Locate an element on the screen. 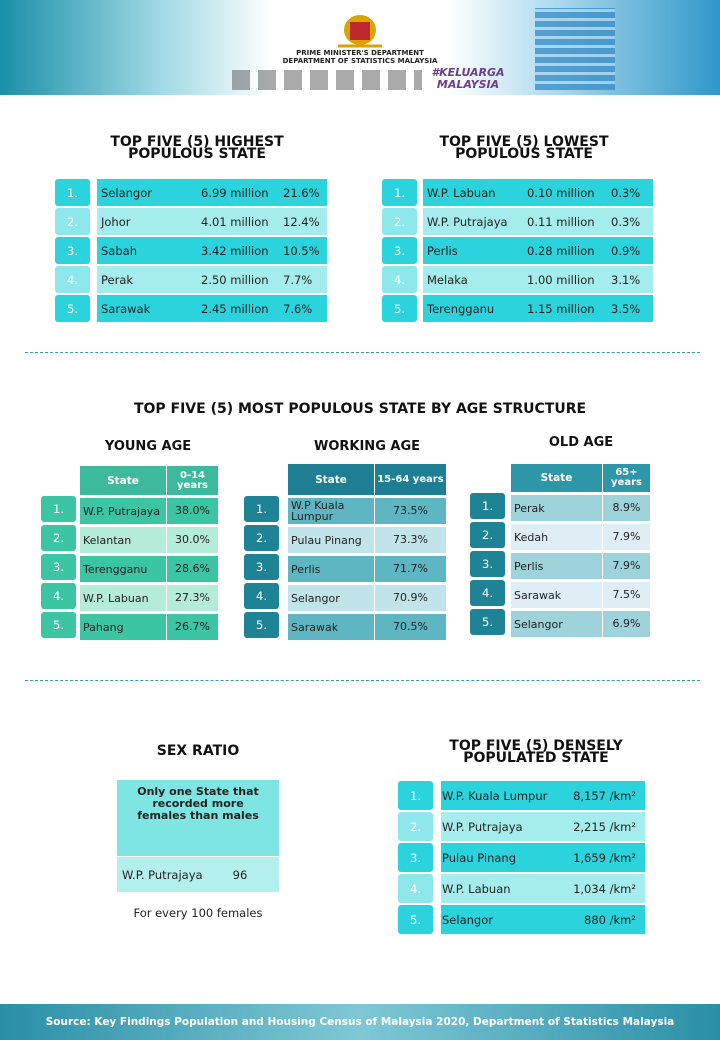  section-title: TOP FIVE (5) DENSELY POPULATED STATE is located at coordinates (536, 752).